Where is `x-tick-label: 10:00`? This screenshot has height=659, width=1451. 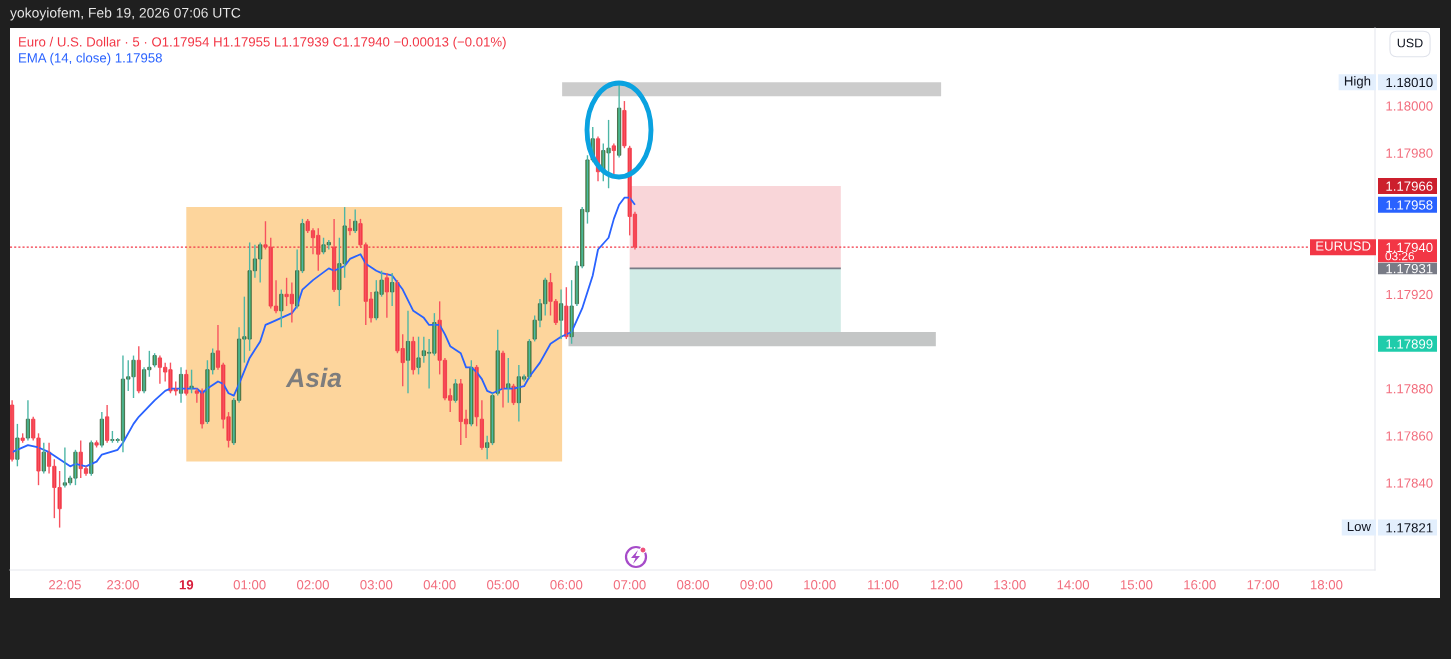
x-tick-label: 10:00 is located at coordinates (820, 585).